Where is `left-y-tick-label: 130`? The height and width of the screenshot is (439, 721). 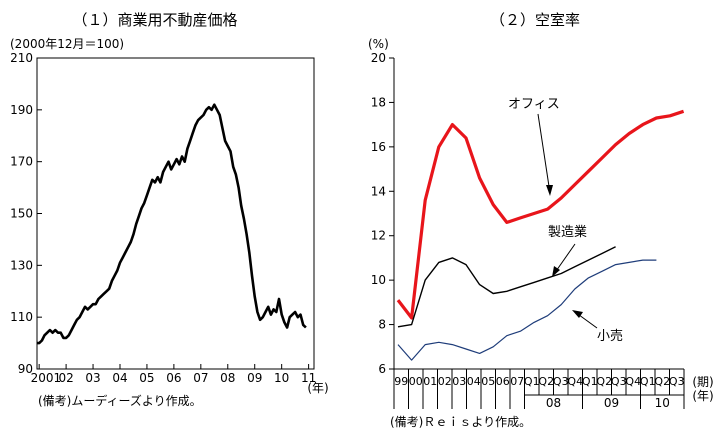 left-y-tick-label: 130 is located at coordinates (21, 265).